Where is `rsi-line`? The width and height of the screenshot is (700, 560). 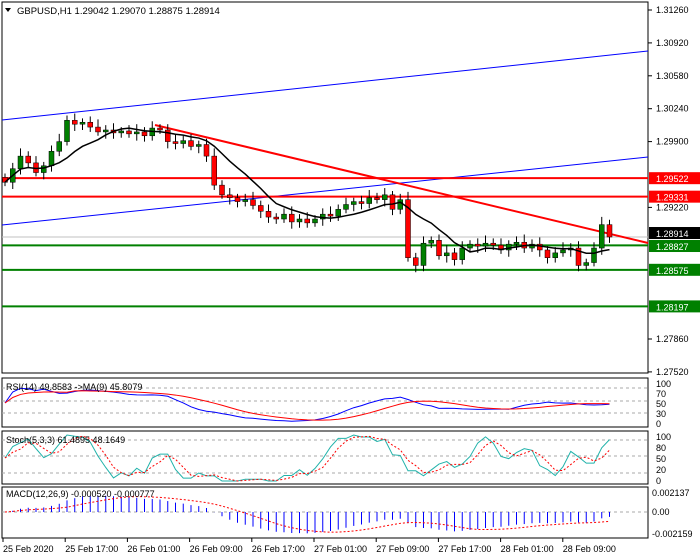 rsi-line is located at coordinates (307, 404).